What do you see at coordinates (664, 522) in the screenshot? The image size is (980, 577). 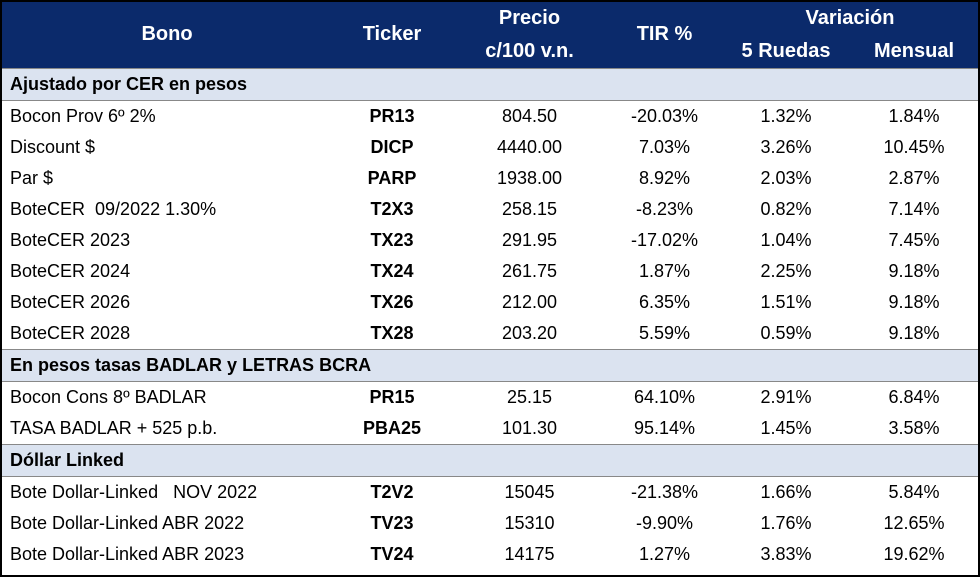 I see `tir: -9.90%` at bounding box center [664, 522].